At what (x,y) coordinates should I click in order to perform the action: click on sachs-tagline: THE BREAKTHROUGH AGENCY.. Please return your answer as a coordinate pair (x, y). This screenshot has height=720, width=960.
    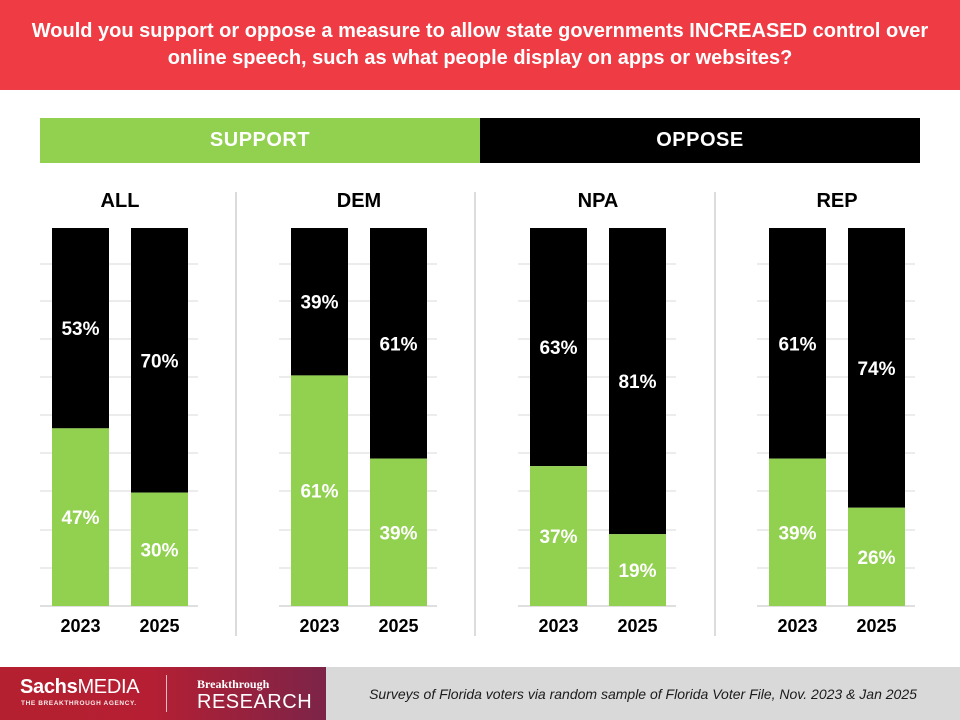
    Looking at the image, I should click on (79, 703).